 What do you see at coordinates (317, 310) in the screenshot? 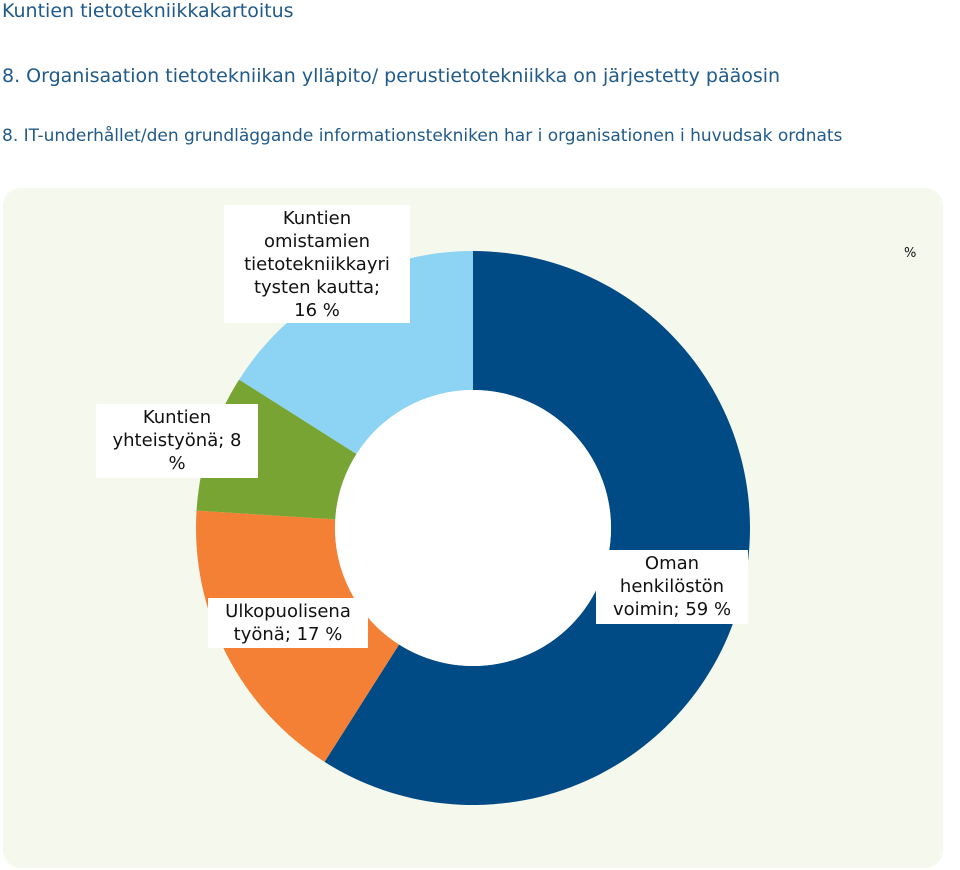
I see `data-label-line: 16 %` at bounding box center [317, 310].